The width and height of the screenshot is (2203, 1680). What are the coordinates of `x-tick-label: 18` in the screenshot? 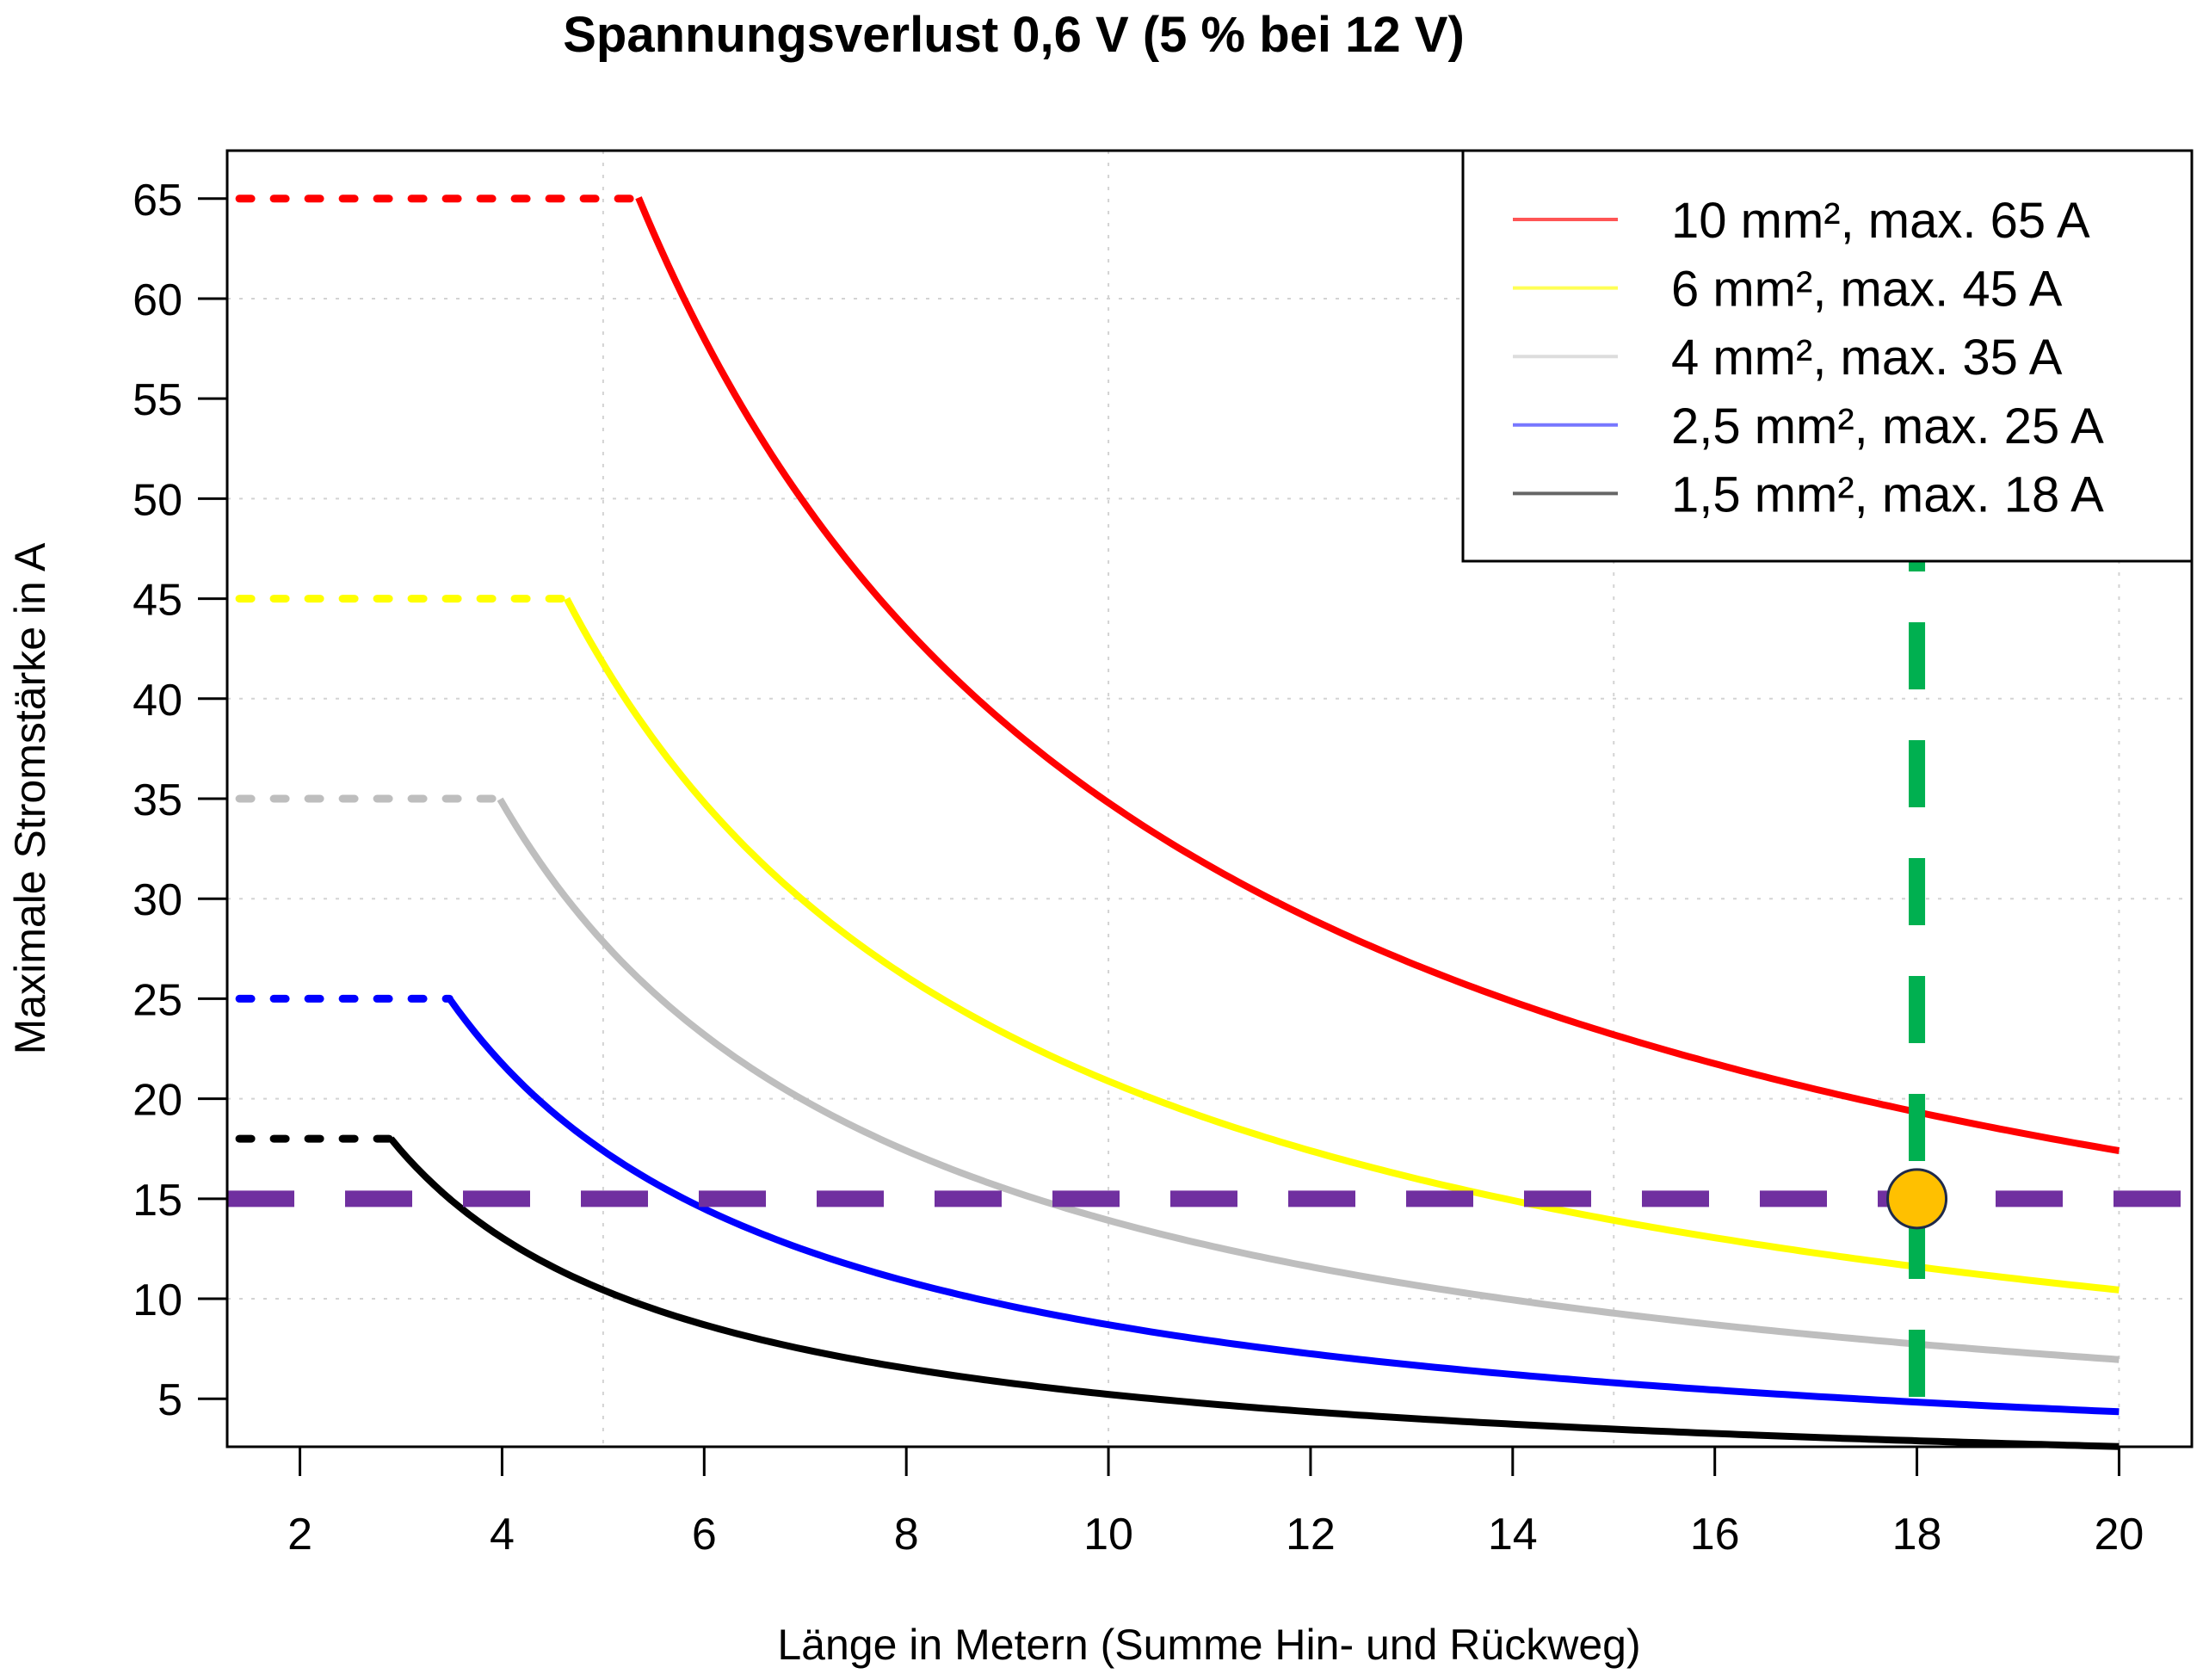 It's located at (1917, 1535).